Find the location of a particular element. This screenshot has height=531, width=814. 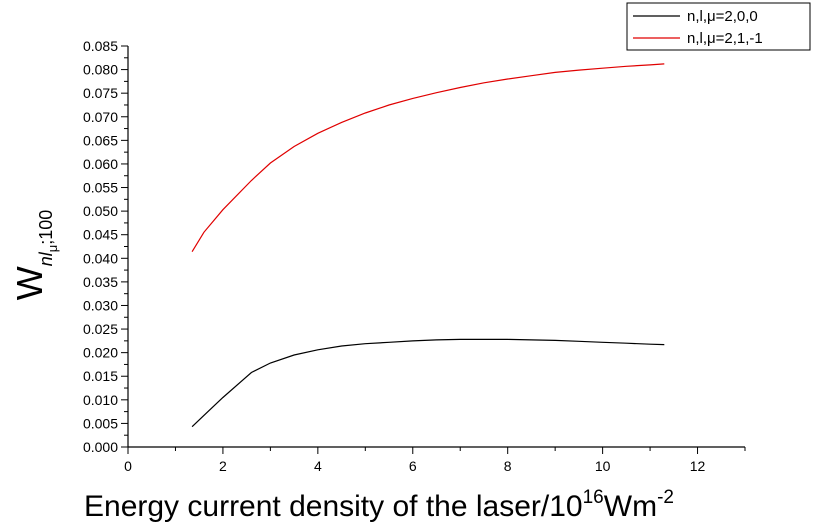

y-tick-label: 0.050 is located at coordinates (100, 211).